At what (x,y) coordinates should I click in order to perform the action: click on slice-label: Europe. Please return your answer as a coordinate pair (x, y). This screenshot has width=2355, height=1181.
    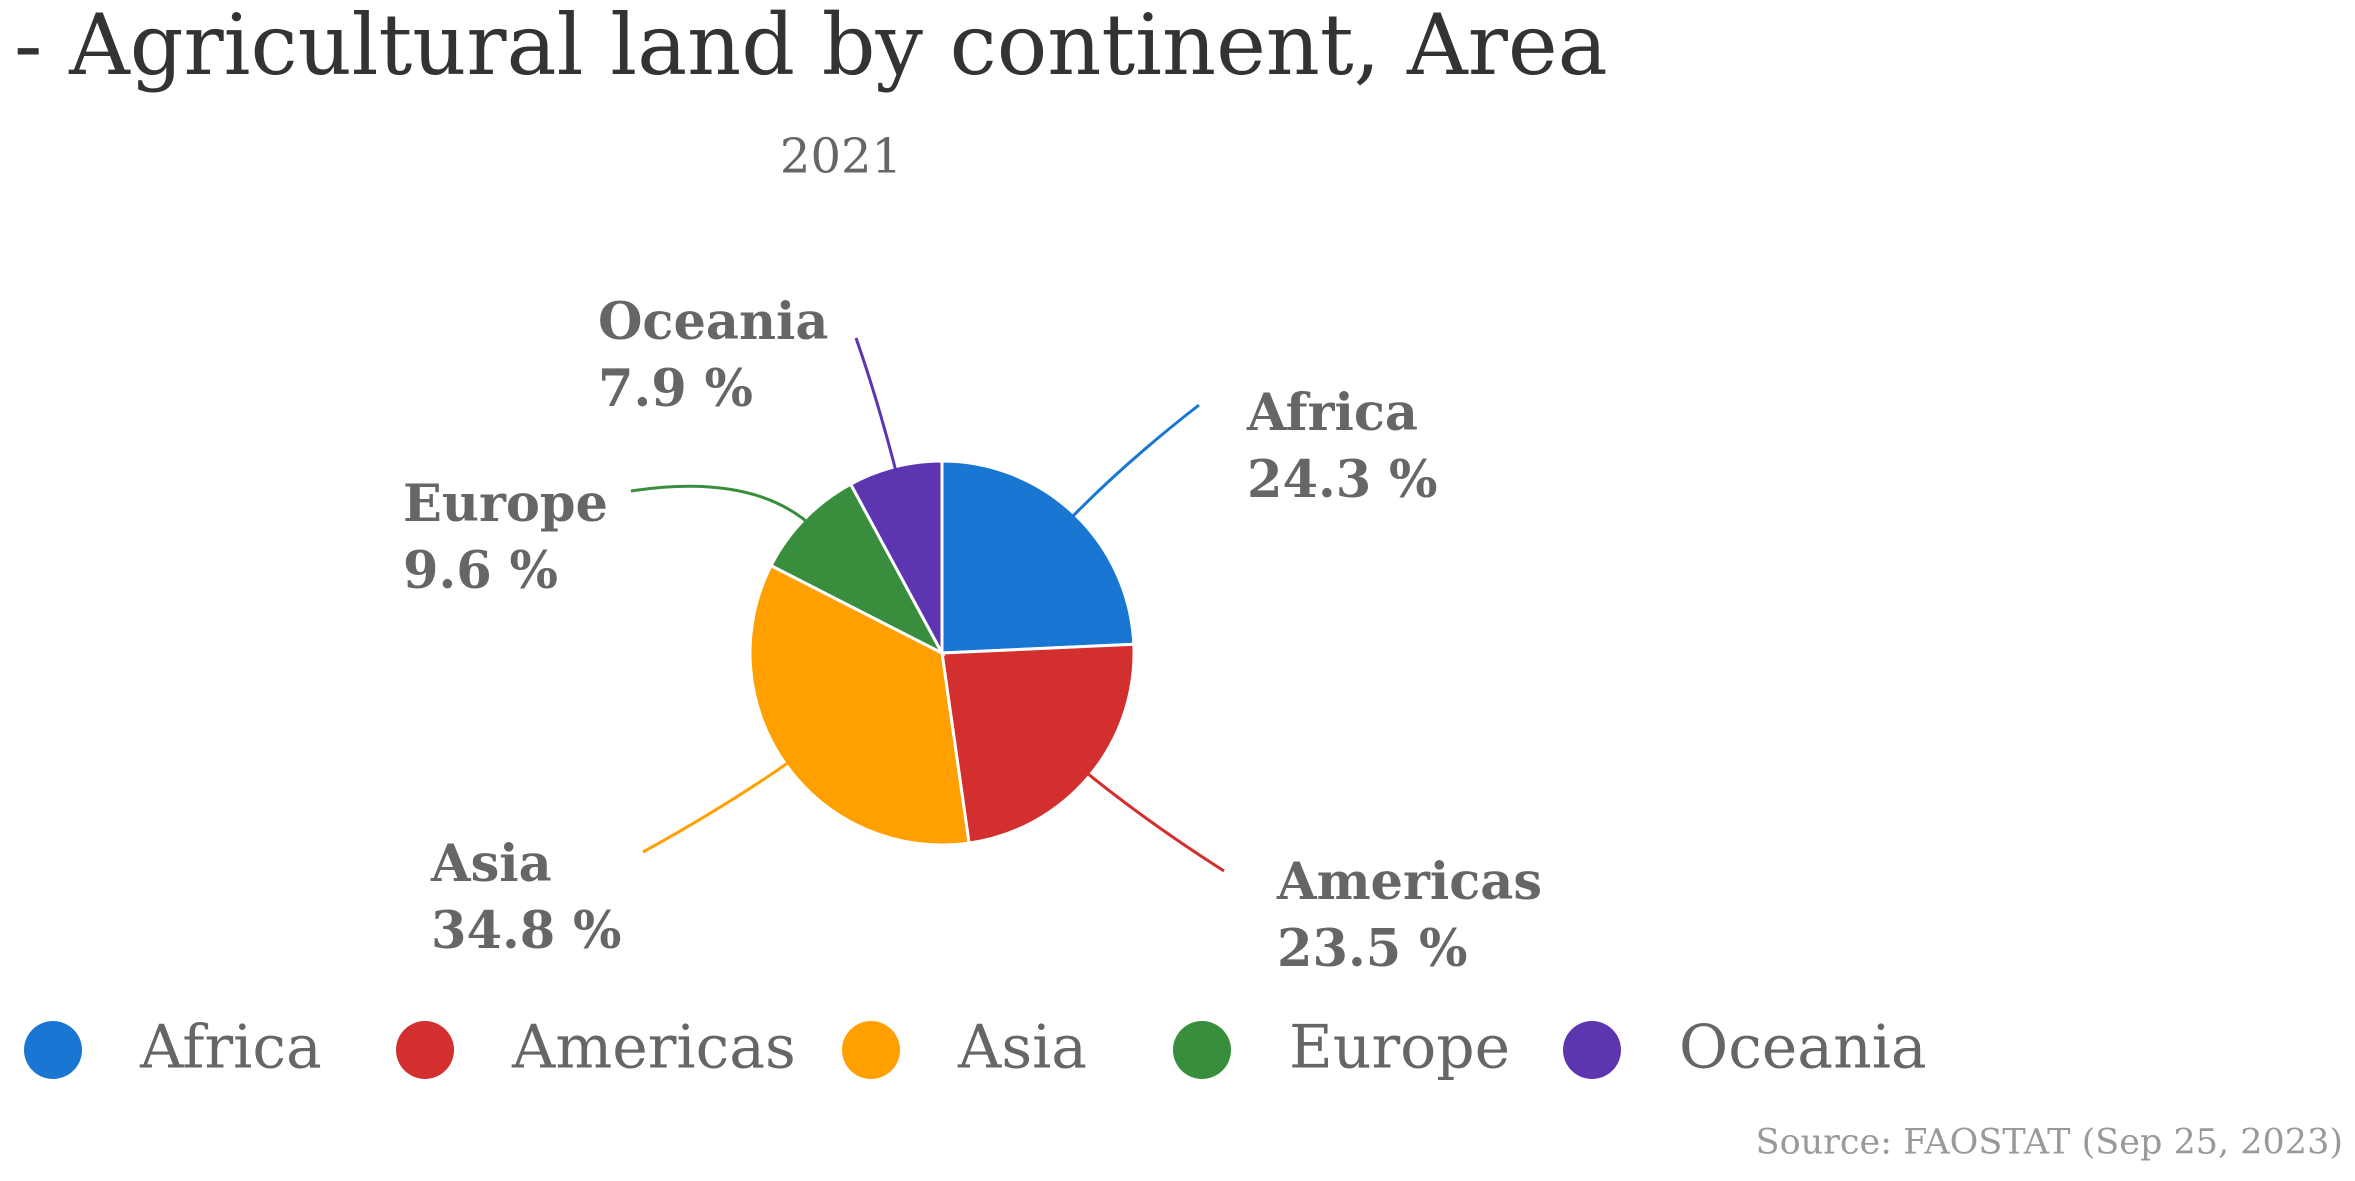
    Looking at the image, I should click on (505, 504).